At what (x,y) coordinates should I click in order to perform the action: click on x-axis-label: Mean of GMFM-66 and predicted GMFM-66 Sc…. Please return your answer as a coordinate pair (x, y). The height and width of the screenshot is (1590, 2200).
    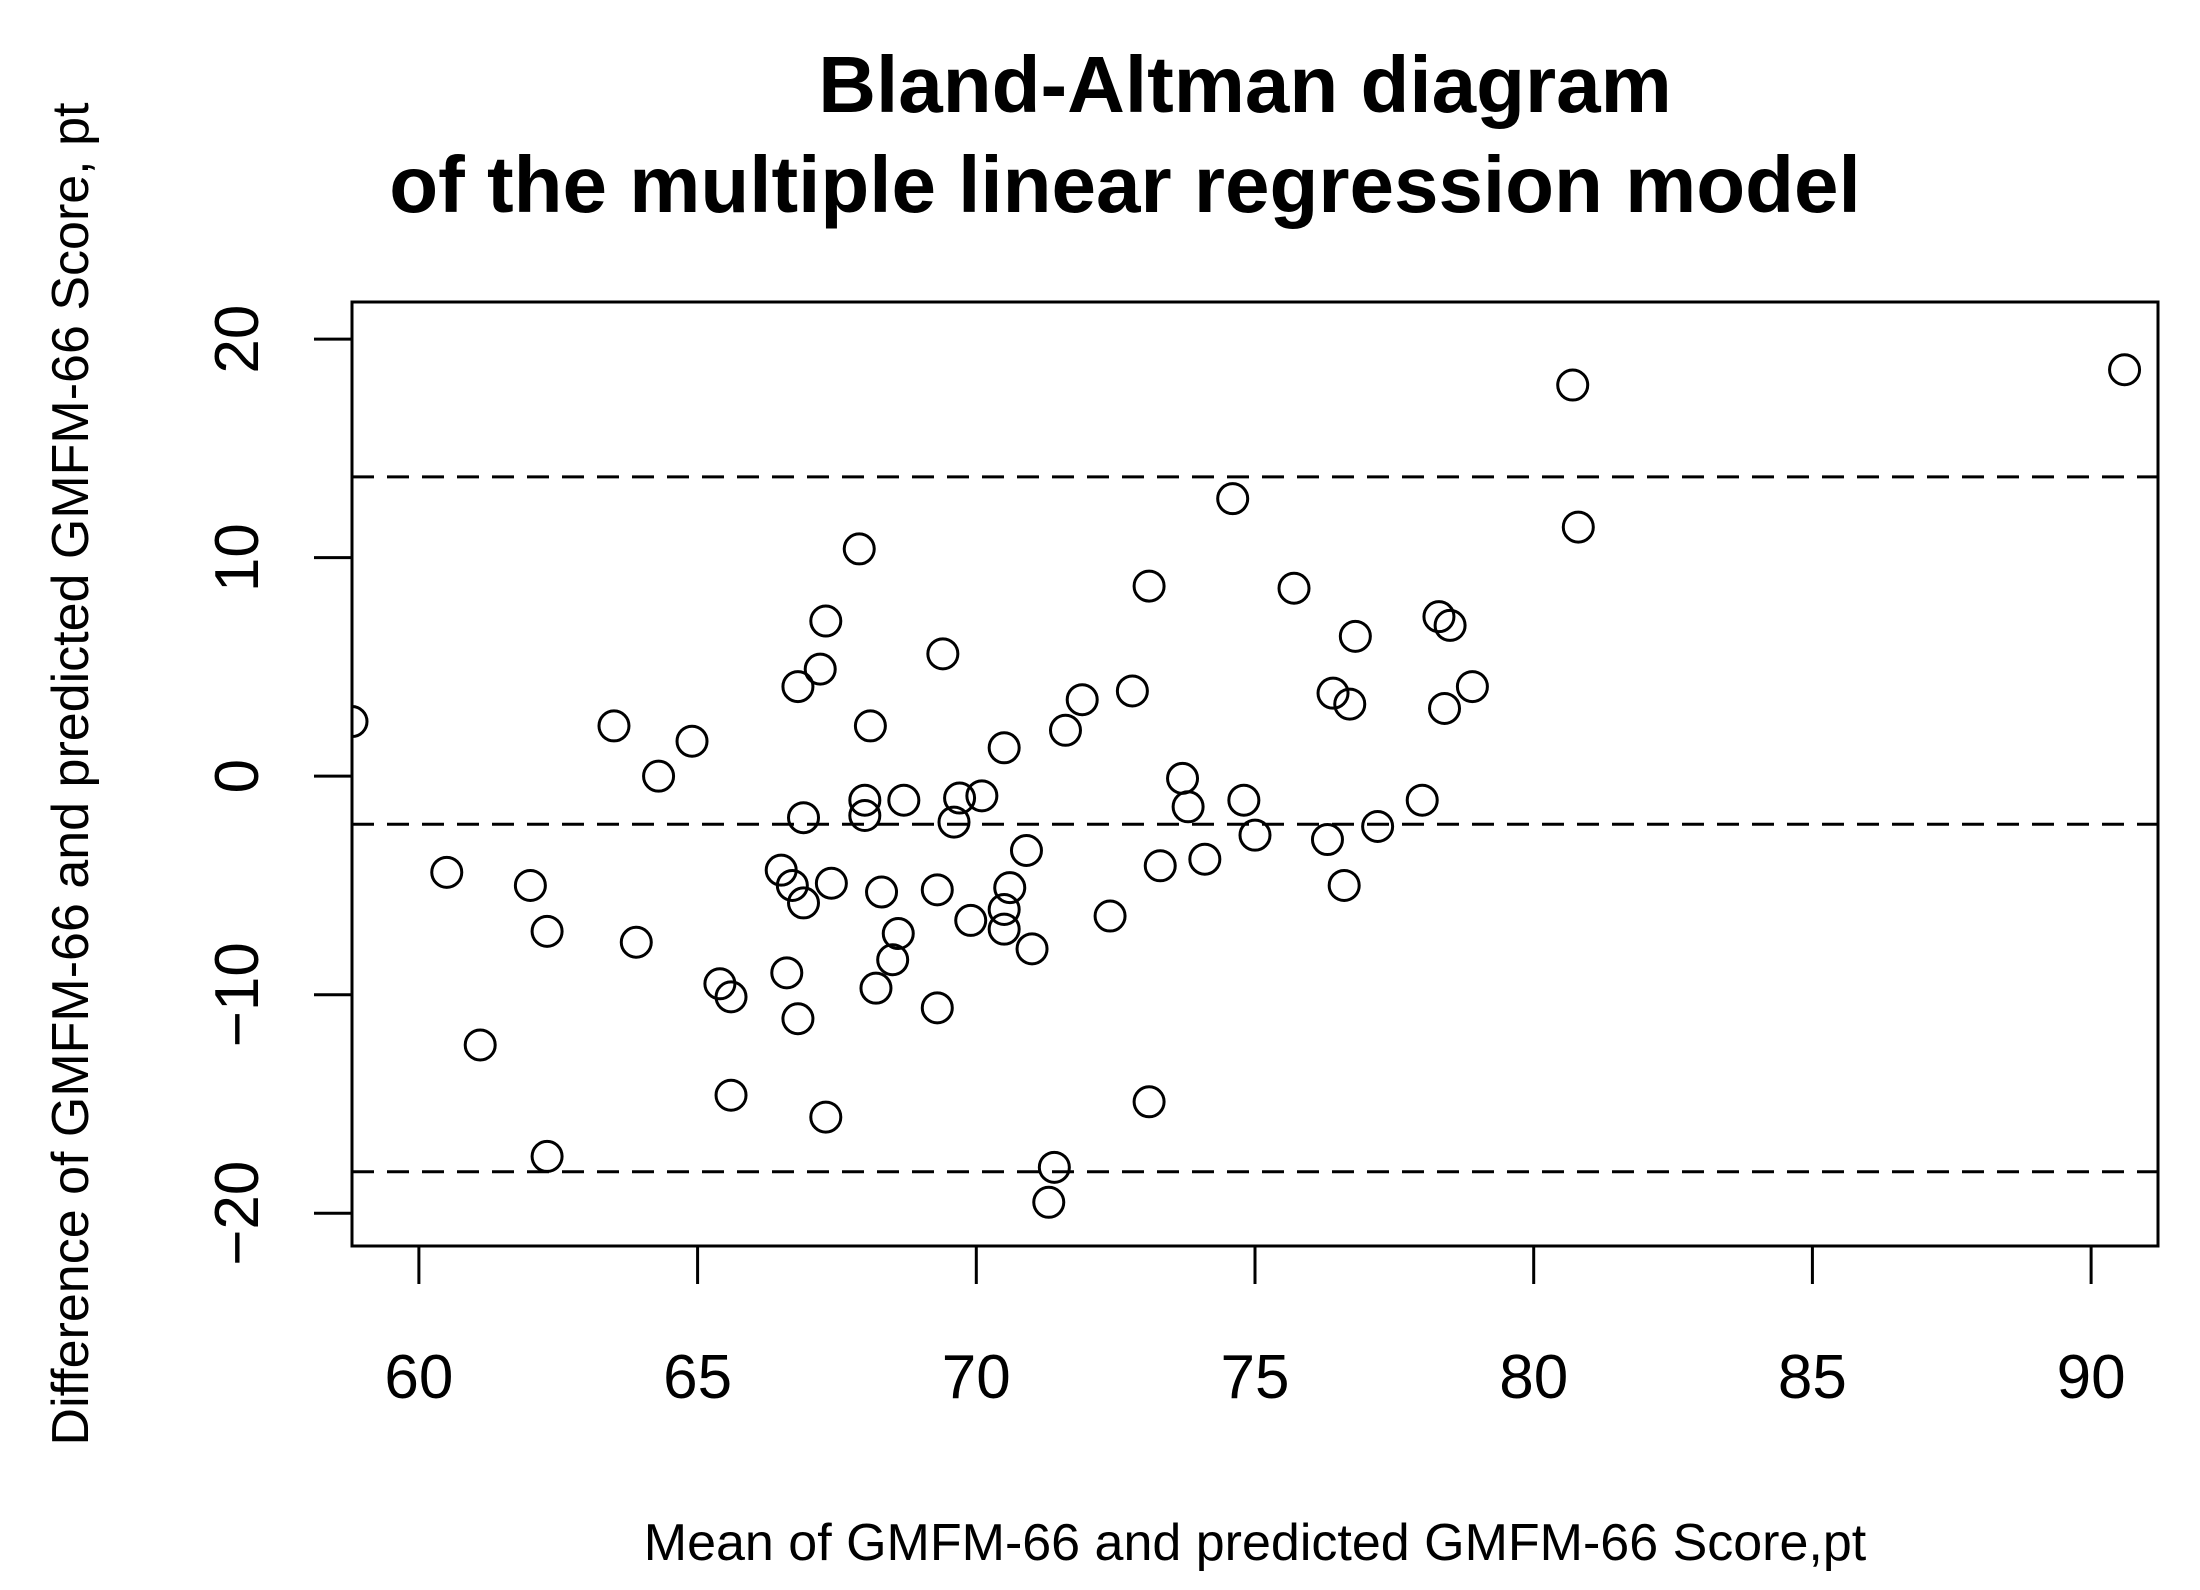
    Looking at the image, I should click on (1255, 1543).